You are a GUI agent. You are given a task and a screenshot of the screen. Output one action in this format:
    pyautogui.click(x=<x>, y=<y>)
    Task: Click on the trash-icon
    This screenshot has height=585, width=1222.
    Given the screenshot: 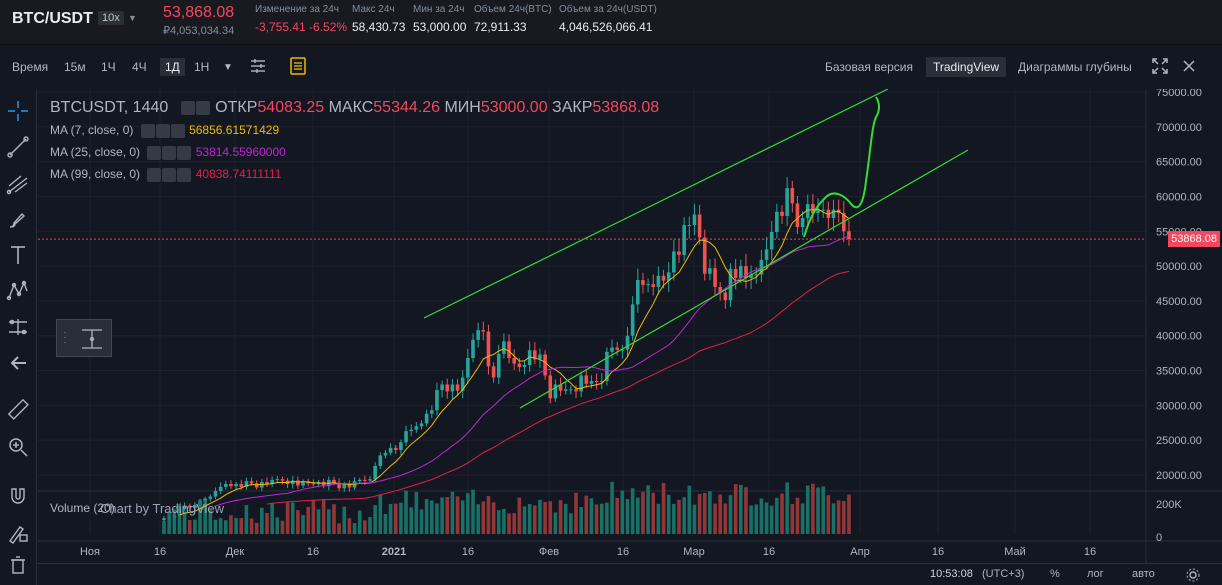 What is the action you would take?
    pyautogui.click(x=18, y=565)
    